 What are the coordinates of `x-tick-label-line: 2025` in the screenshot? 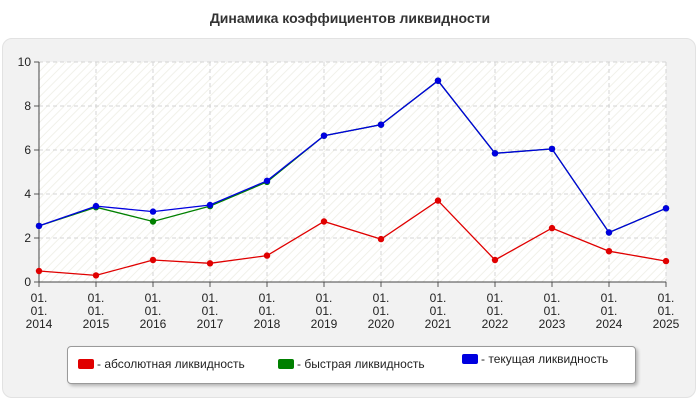 It's located at (666, 324).